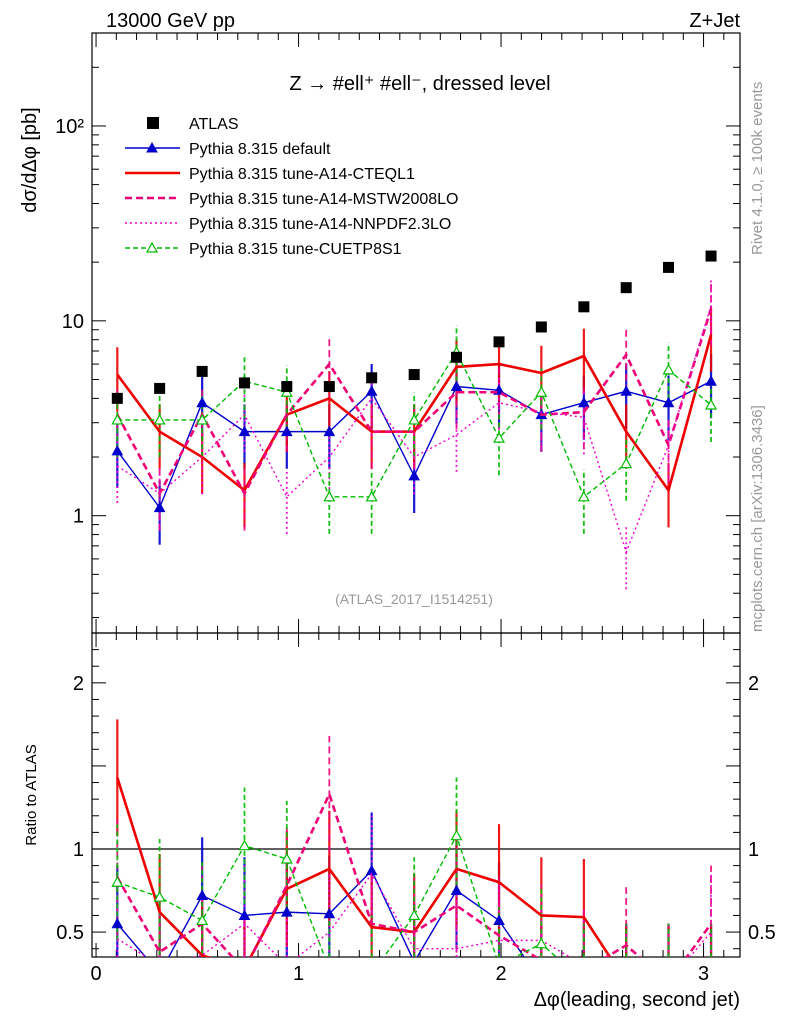  Describe the element at coordinates (78, 684) in the screenshot. I see `ratio-y-tick-label: 2` at that location.